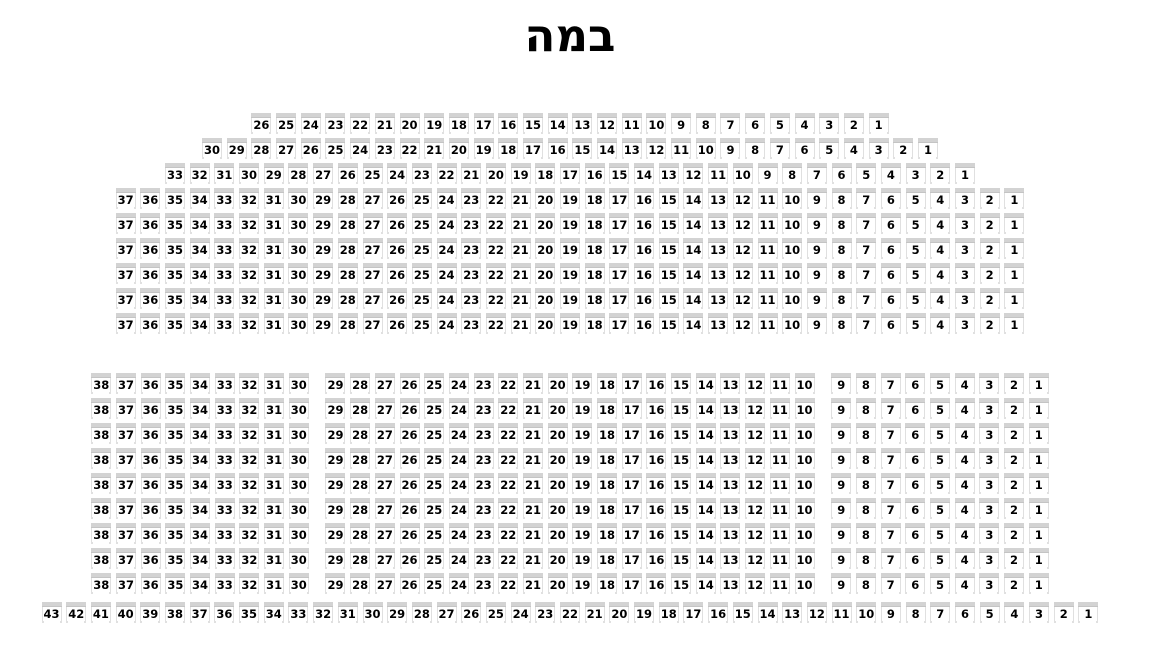  I want to click on seat: 34, so click(200, 433).